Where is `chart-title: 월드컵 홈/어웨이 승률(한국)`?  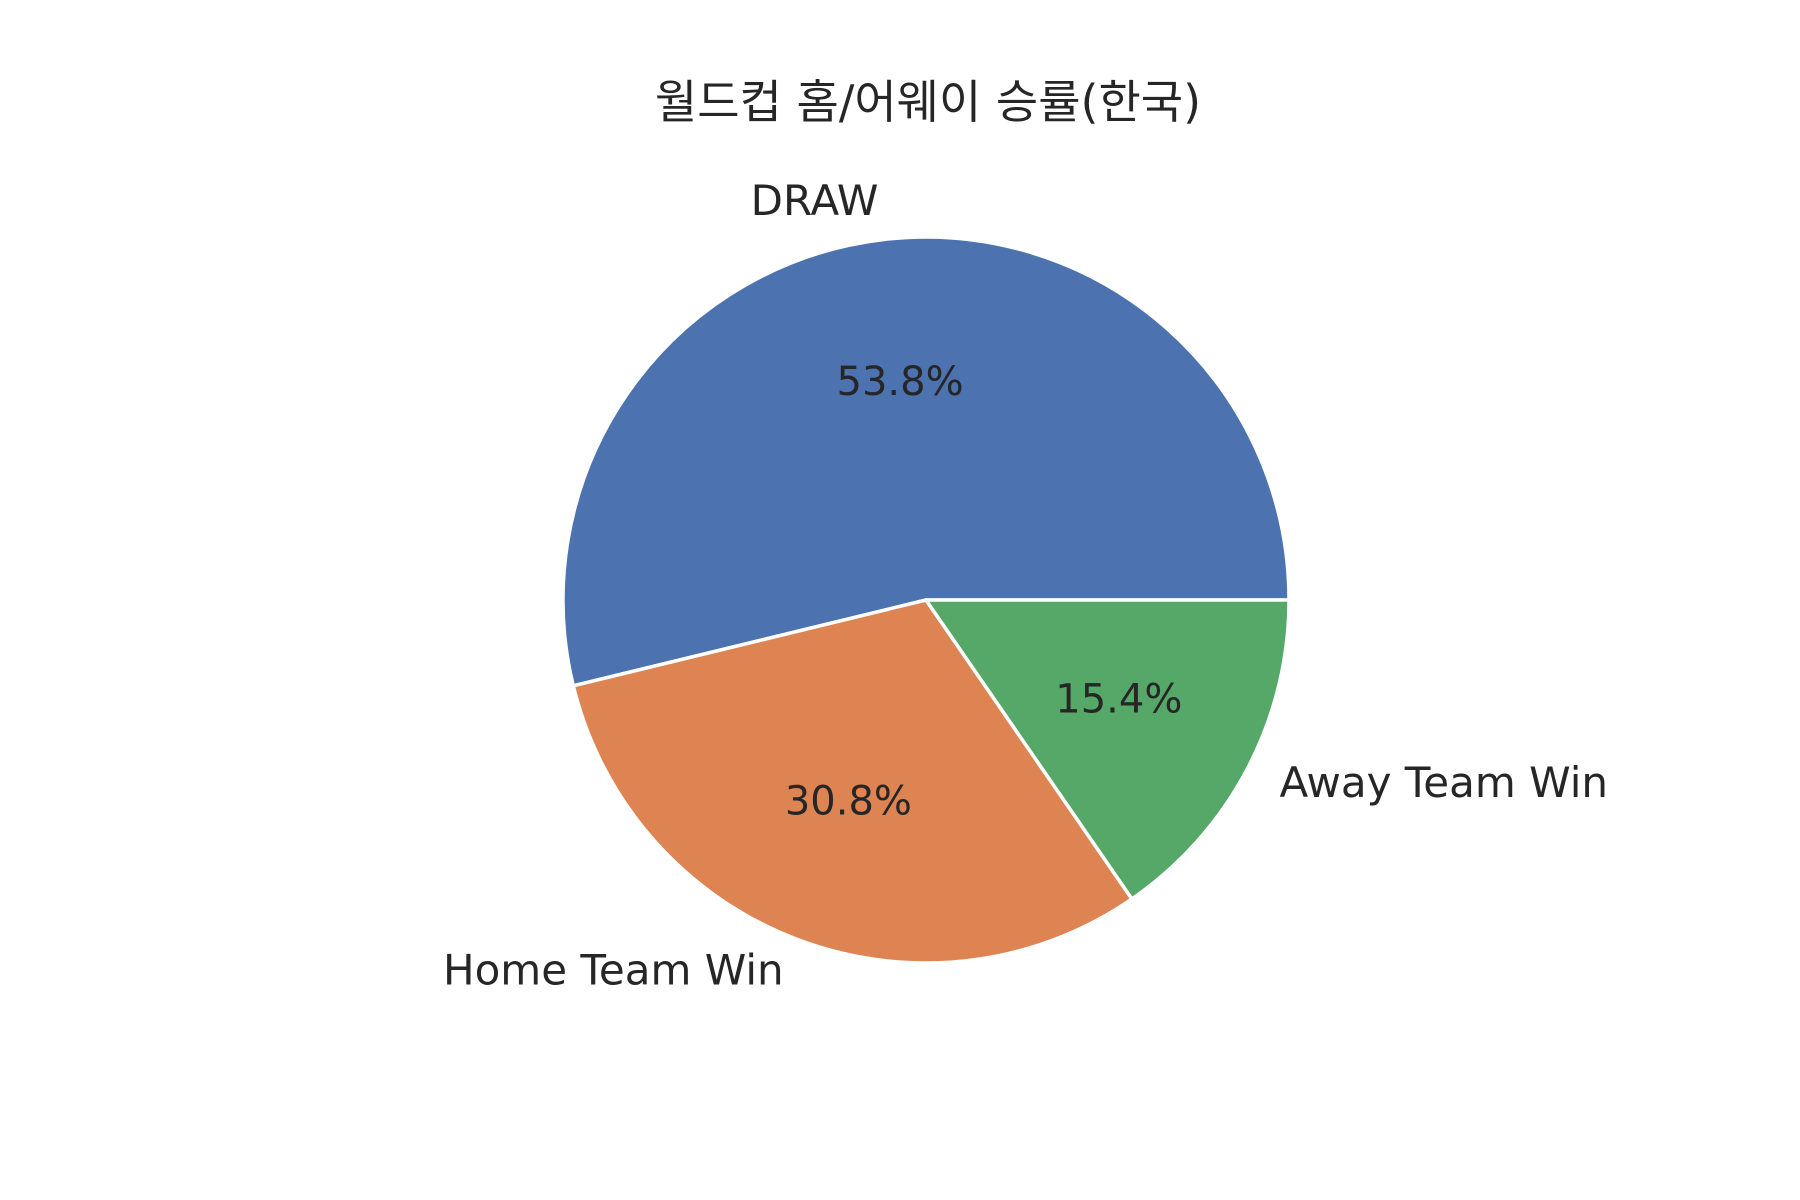 chart-title: 월드컵 홈/어웨이 승률(한국) is located at coordinates (928, 102).